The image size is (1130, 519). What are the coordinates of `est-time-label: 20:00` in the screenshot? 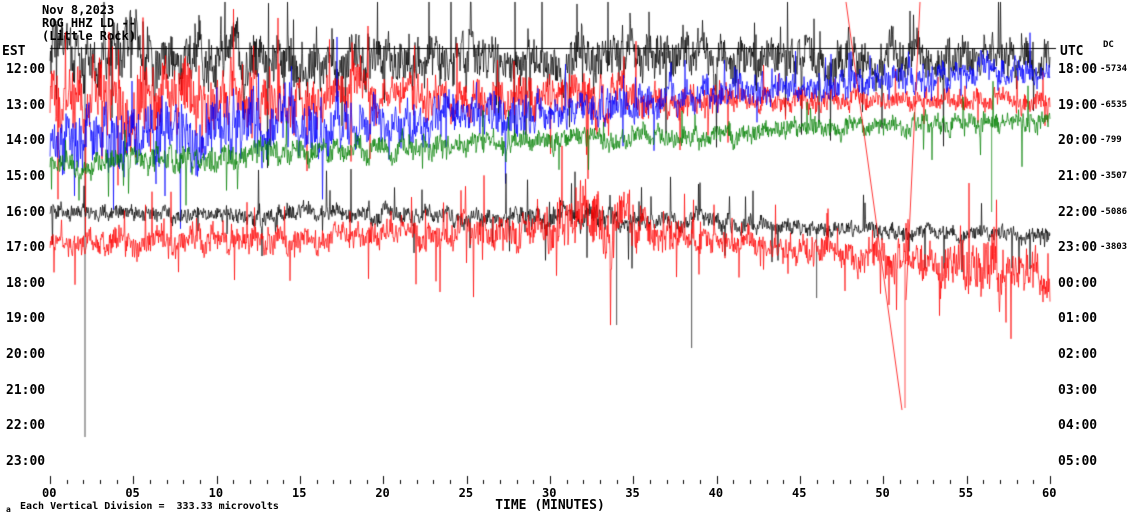 It's located at (26, 355).